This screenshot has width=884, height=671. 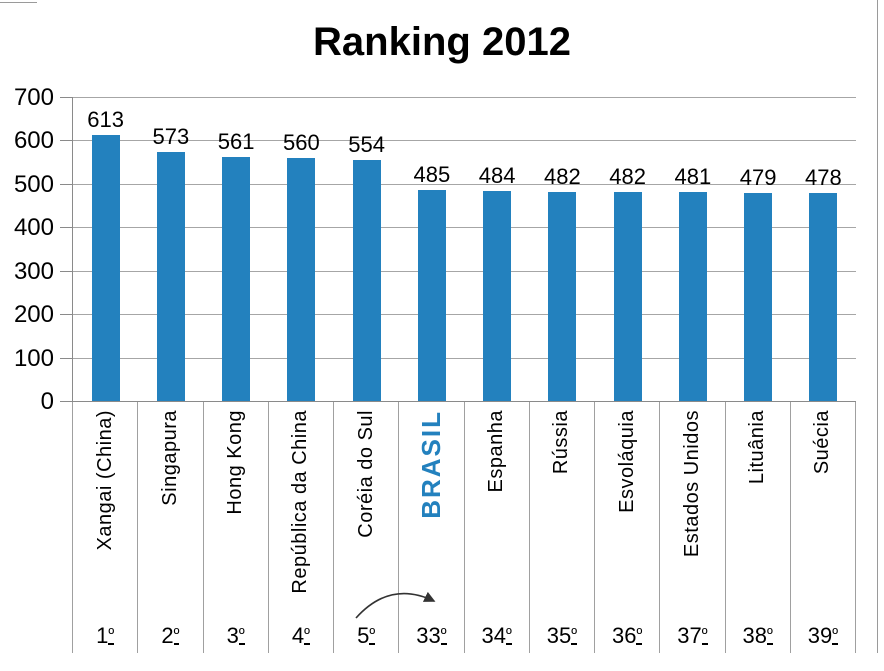 What do you see at coordinates (18, 2) in the screenshot?
I see `window-edge-artifact` at bounding box center [18, 2].